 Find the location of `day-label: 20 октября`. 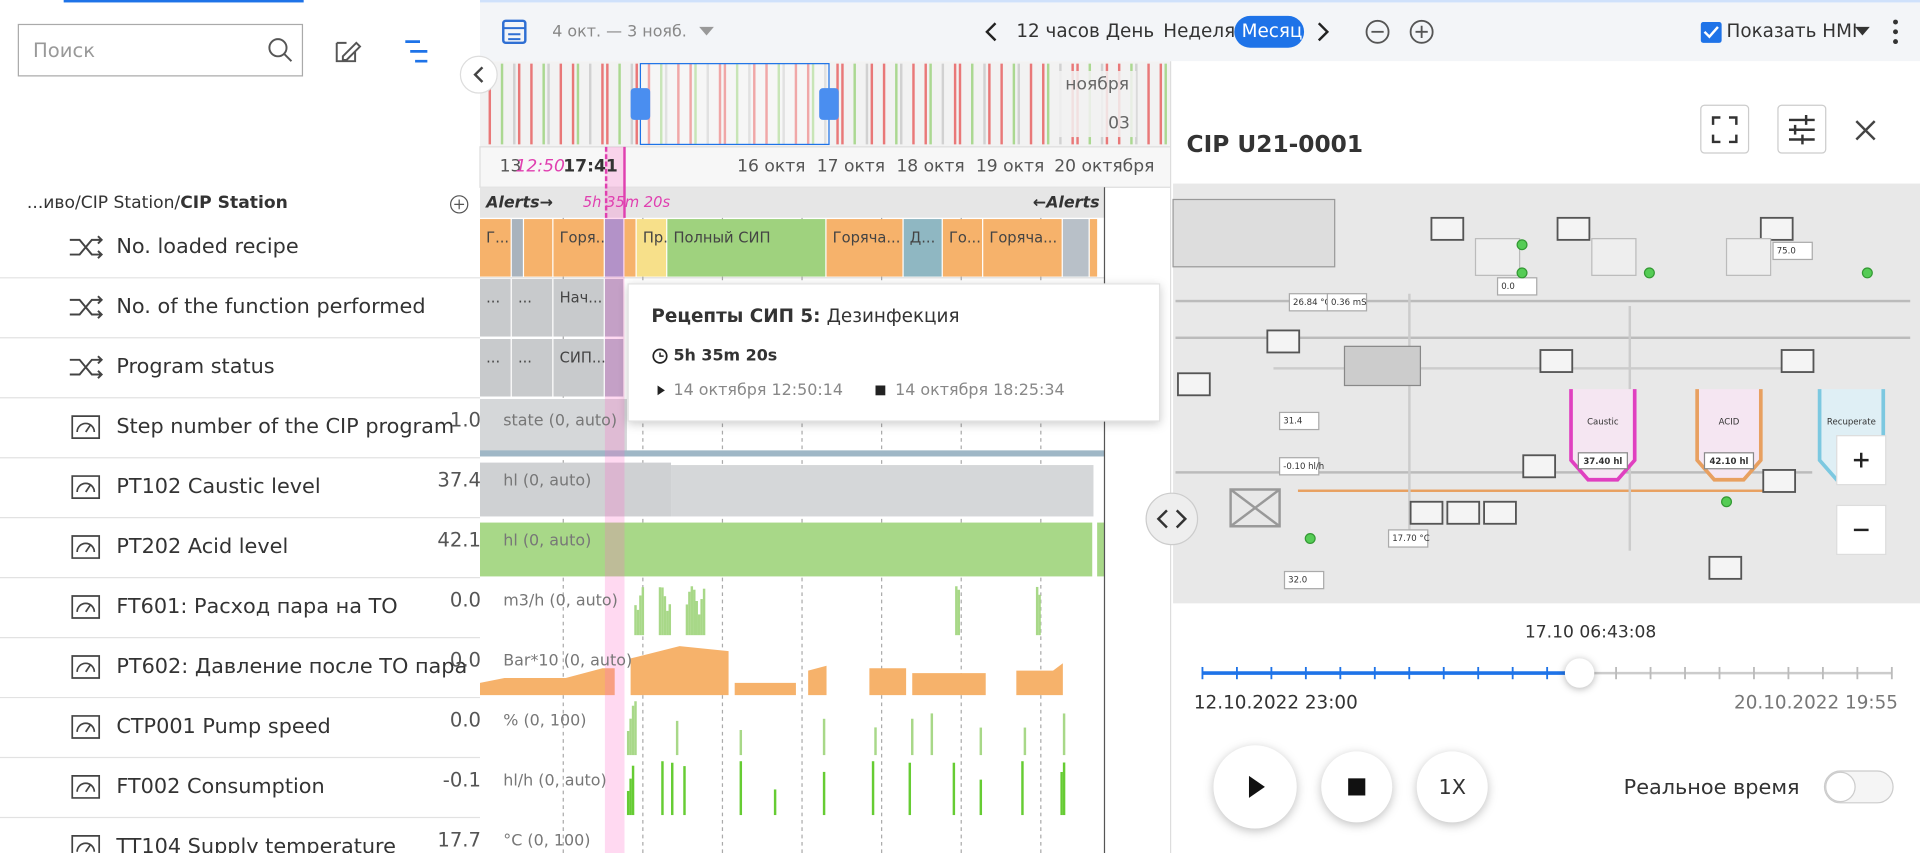

day-label: 20 октября is located at coordinates (1104, 166).